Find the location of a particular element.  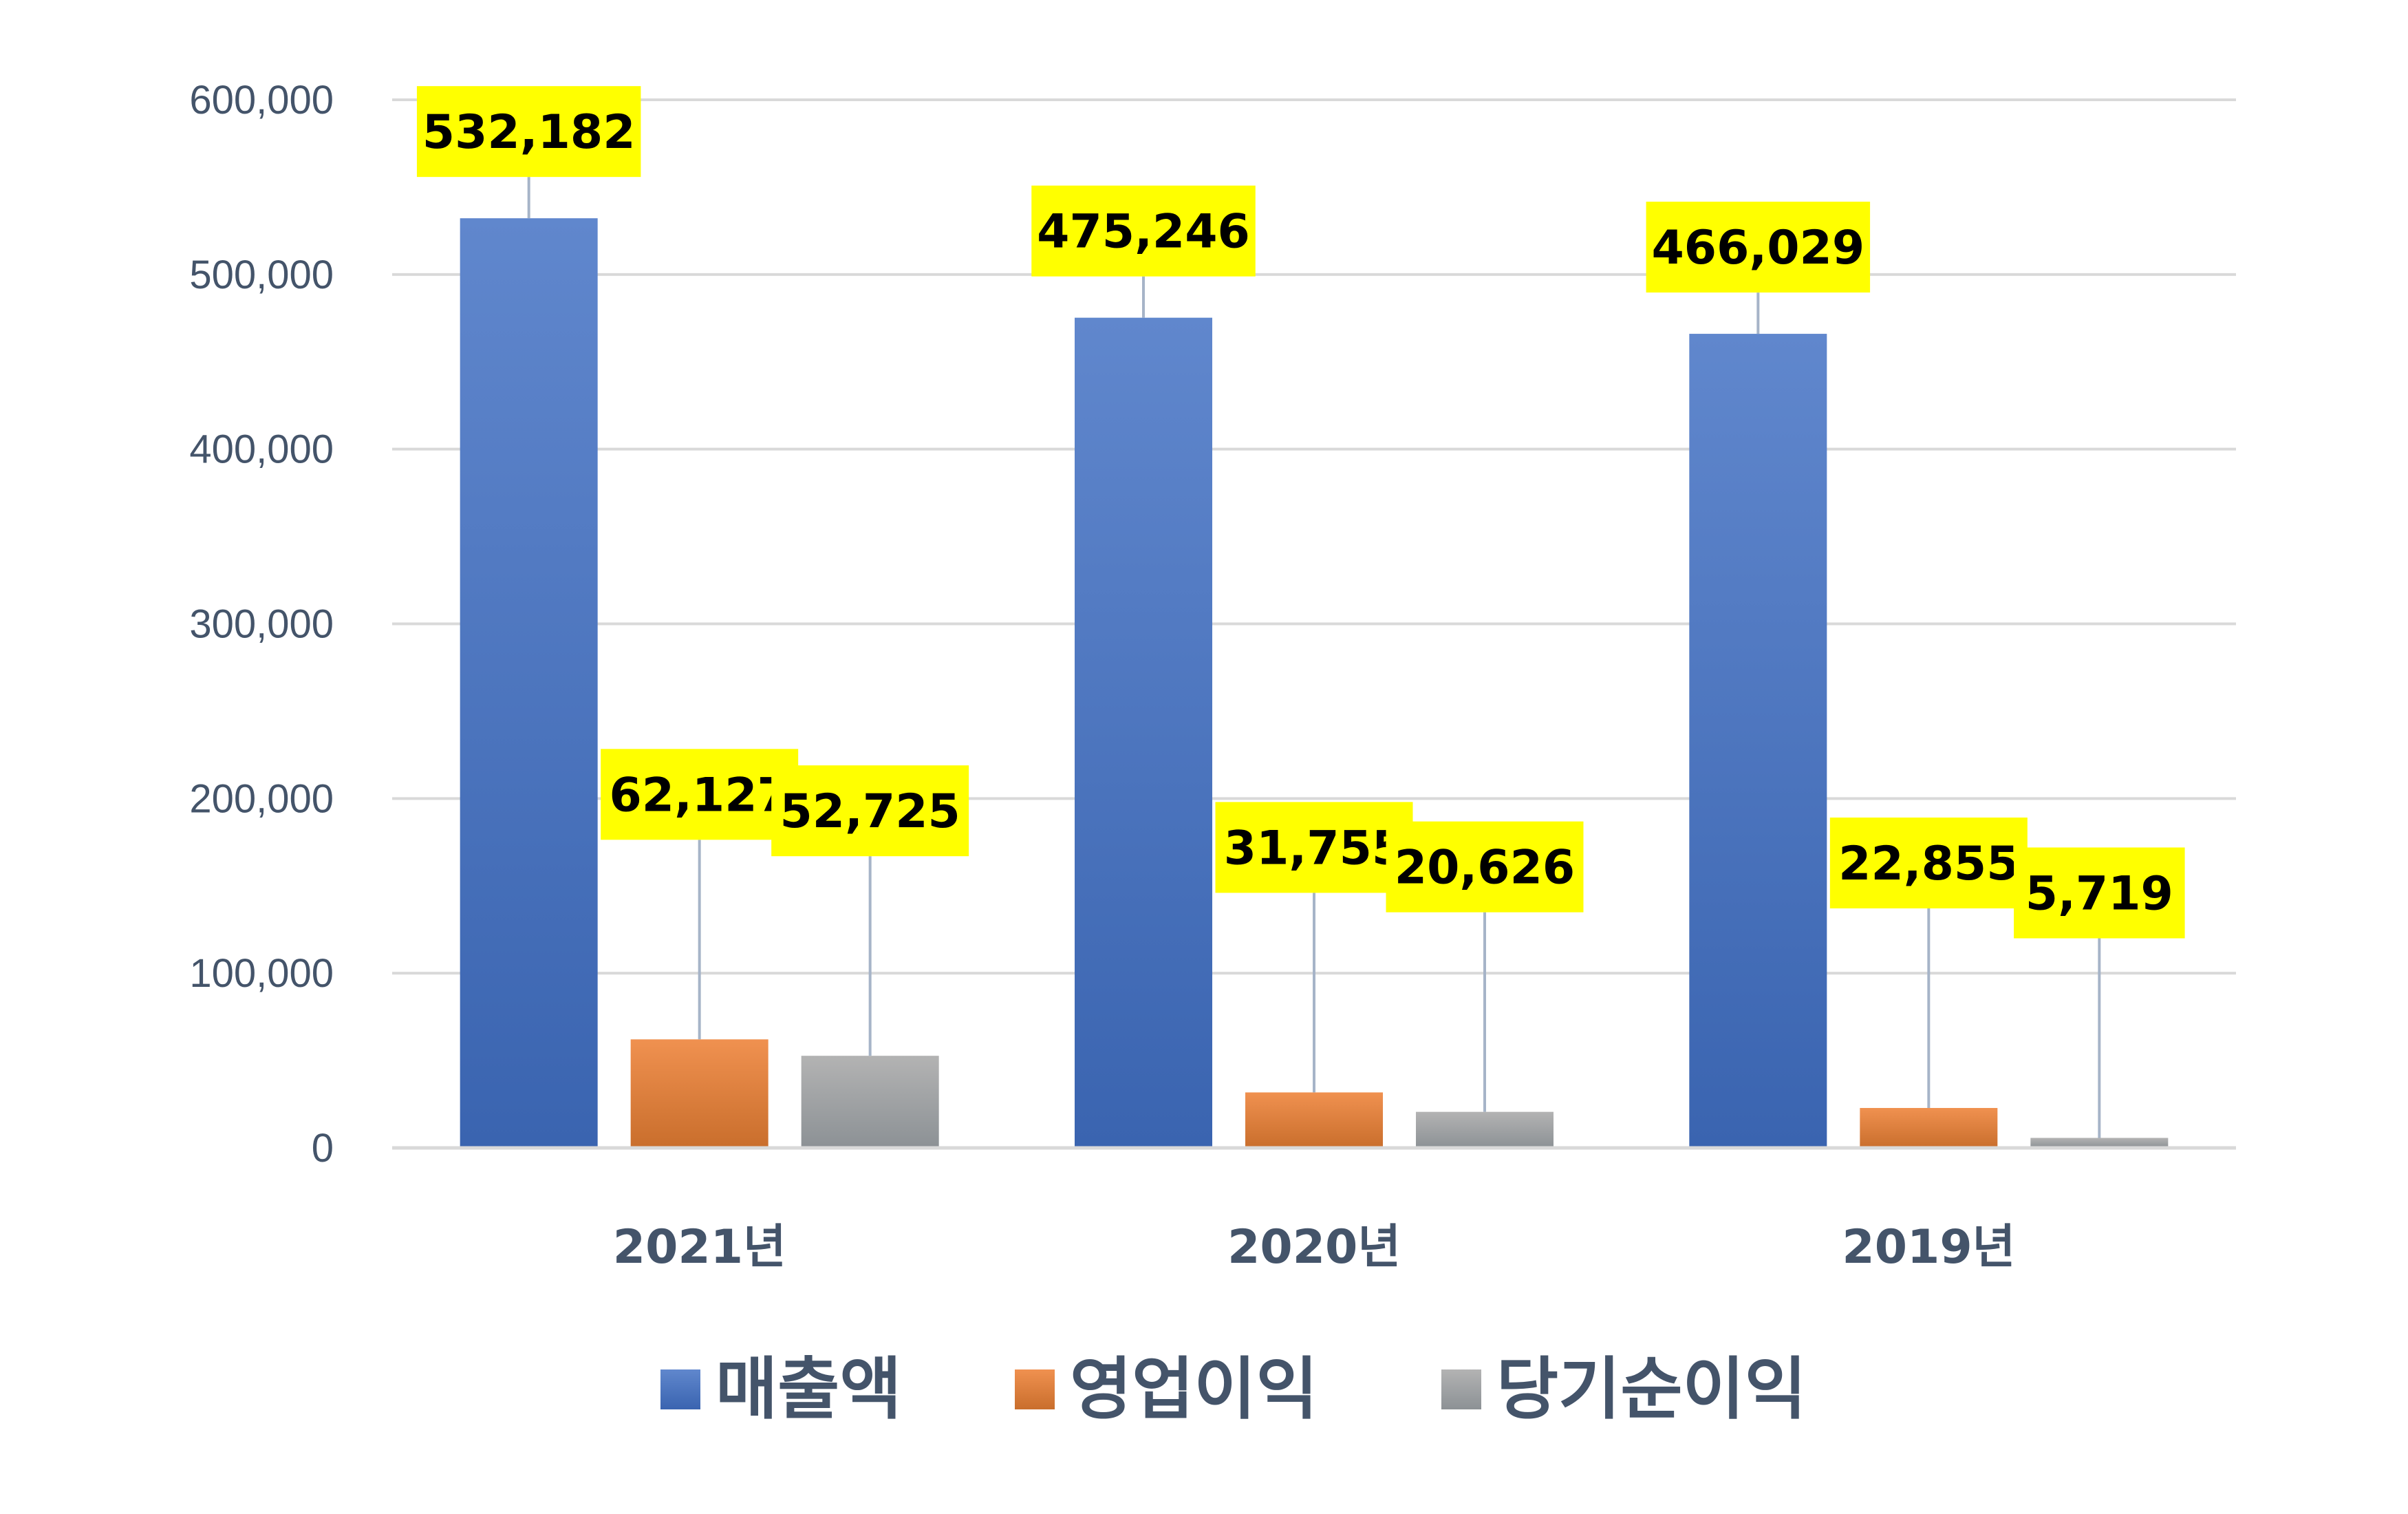

data-label: 31,755 is located at coordinates (1314, 848).